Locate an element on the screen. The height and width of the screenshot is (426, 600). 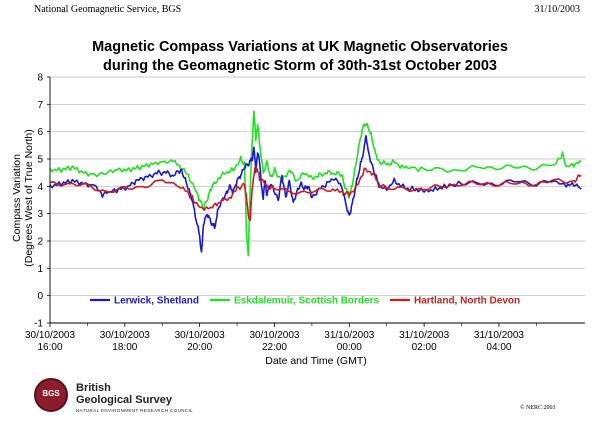
y-tick-label: 0 is located at coordinates (40, 296).